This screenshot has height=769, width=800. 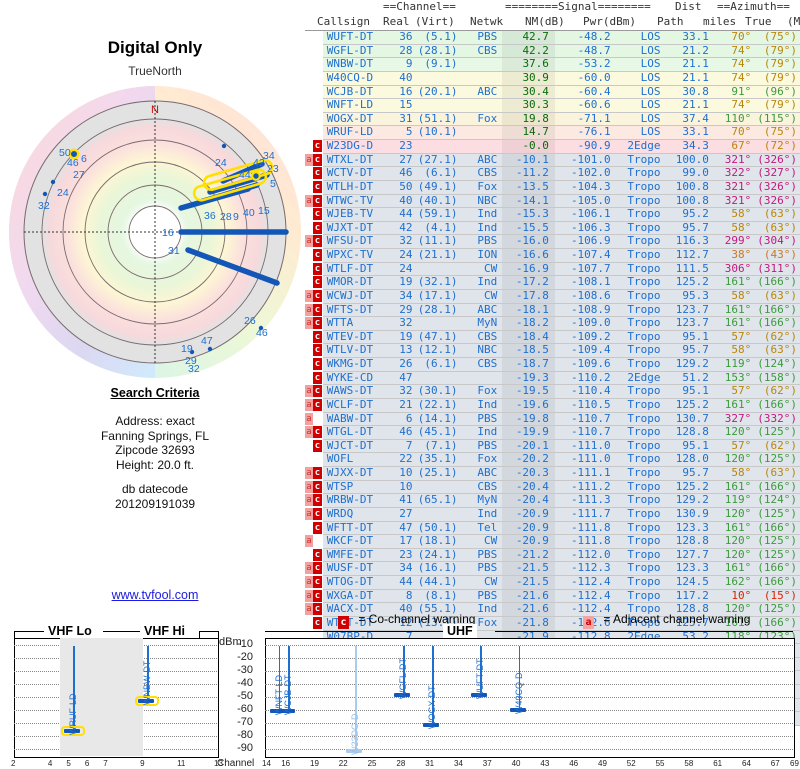 What do you see at coordinates (155, 595) in the screenshot?
I see `tvfool-link: www.tvfool.com` at bounding box center [155, 595].